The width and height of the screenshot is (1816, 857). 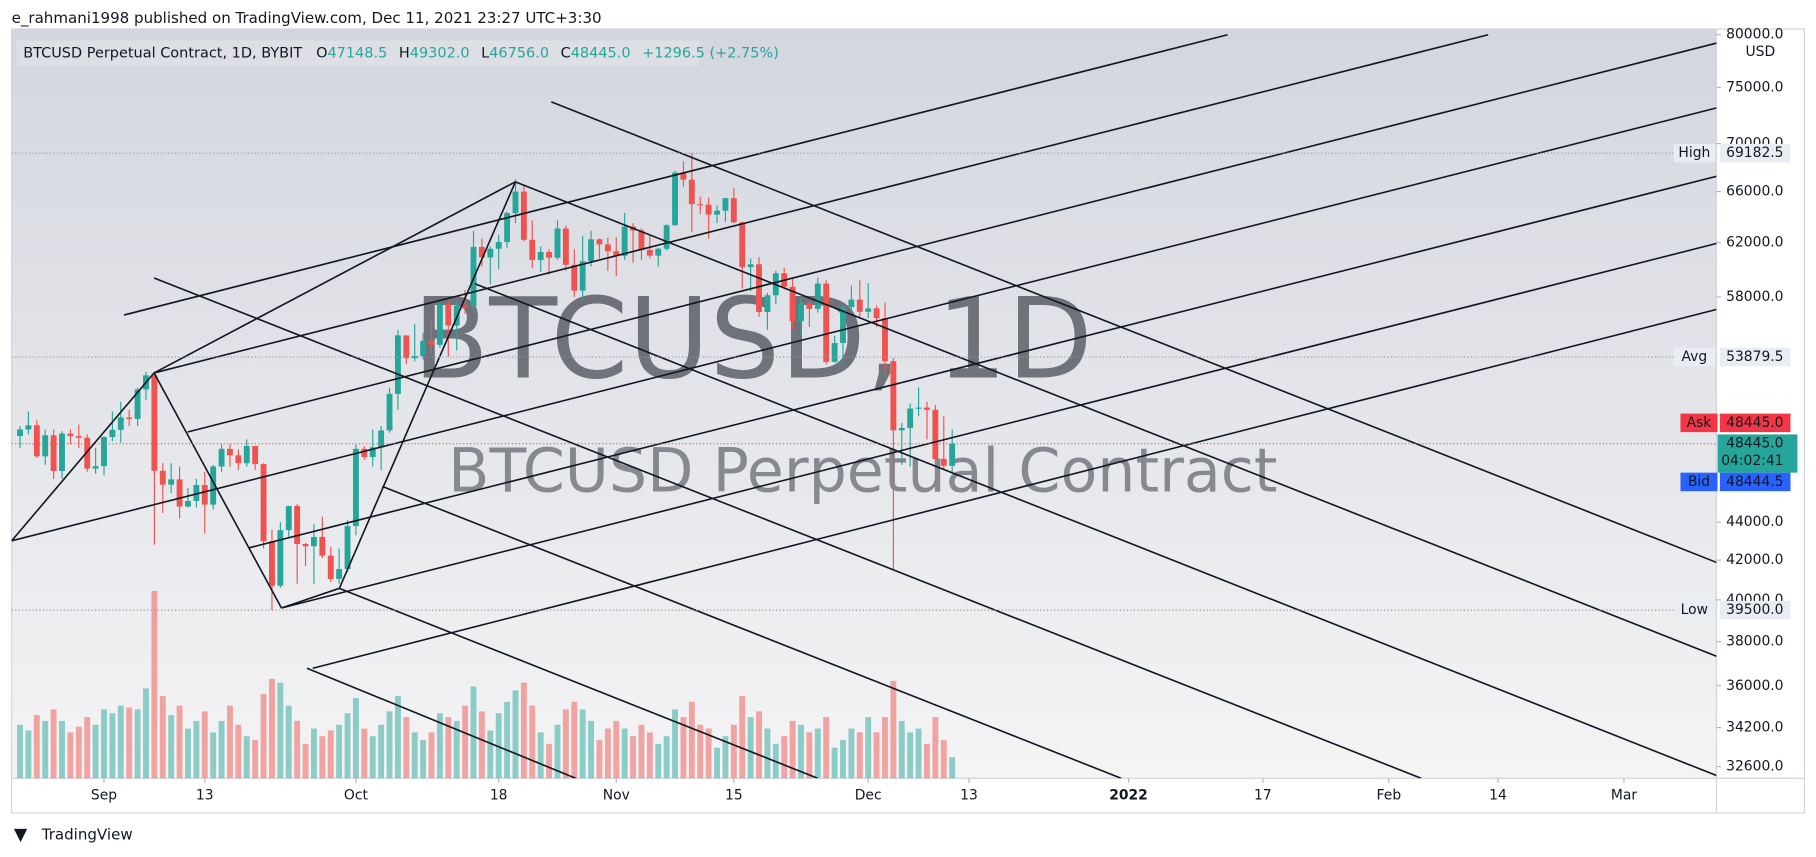 I want to click on legend-change: +1296.5 (+2.75%), so click(x=710, y=53).